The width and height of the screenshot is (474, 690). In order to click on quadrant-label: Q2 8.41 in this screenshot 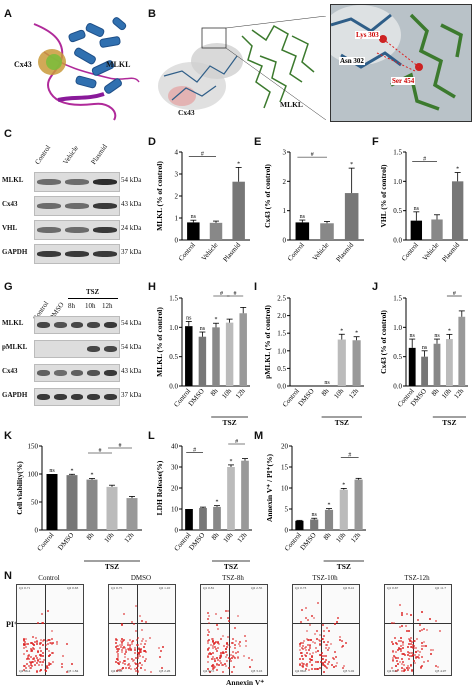, I will do `click(349, 588)`.